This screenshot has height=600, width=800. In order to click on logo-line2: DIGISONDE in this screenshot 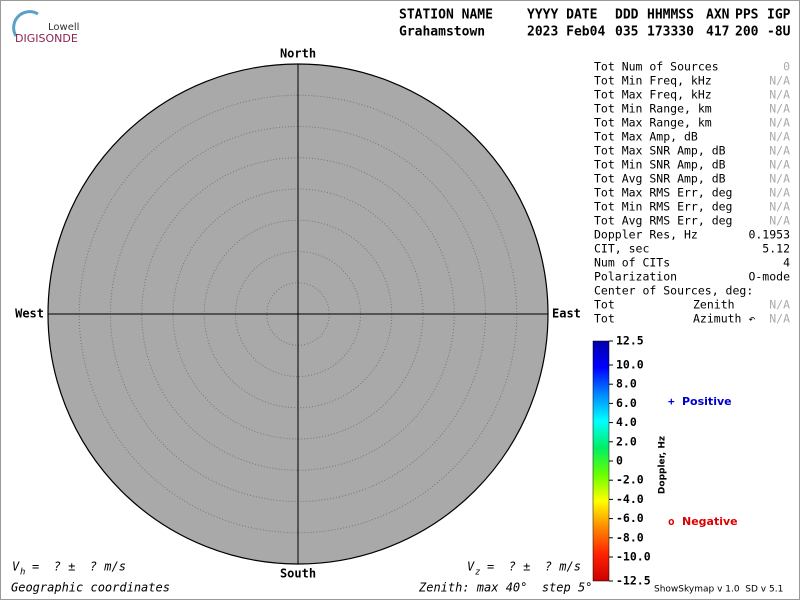, I will do `click(46, 38)`.